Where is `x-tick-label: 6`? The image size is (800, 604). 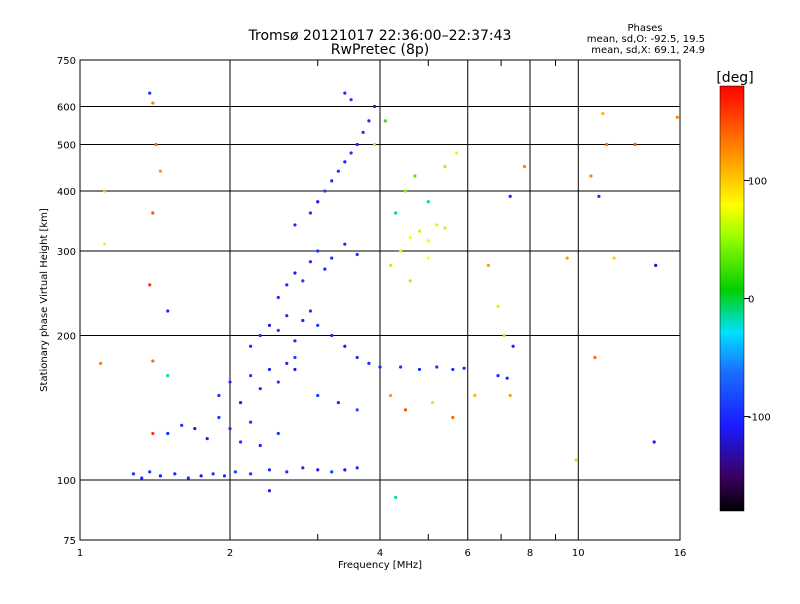 x-tick-label: 6 is located at coordinates (468, 553).